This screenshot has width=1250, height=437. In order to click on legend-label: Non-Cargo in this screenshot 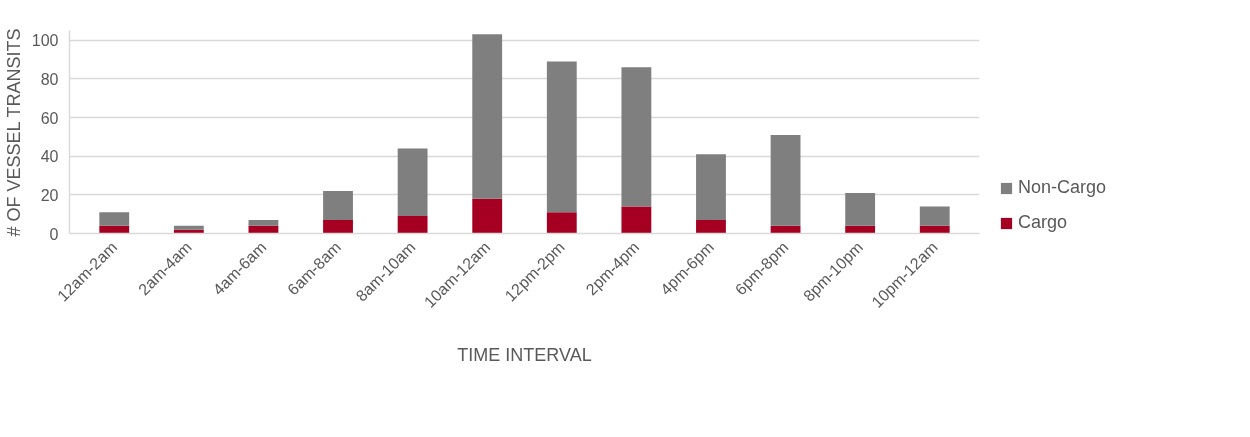, I will do `click(1062, 187)`.